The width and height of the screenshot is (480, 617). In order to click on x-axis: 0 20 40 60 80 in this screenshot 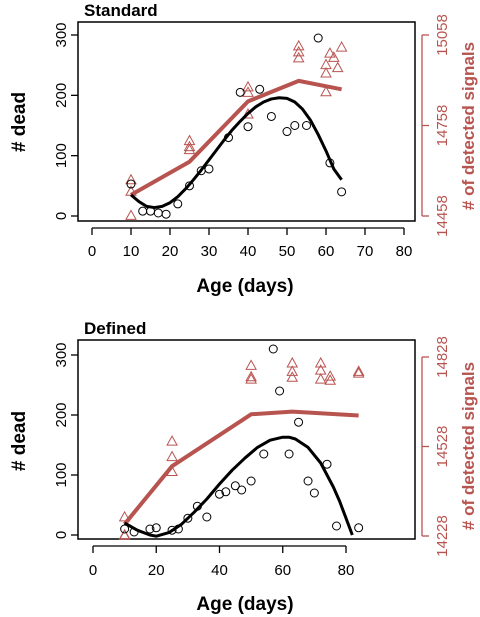, I will do `click(221, 562)`.